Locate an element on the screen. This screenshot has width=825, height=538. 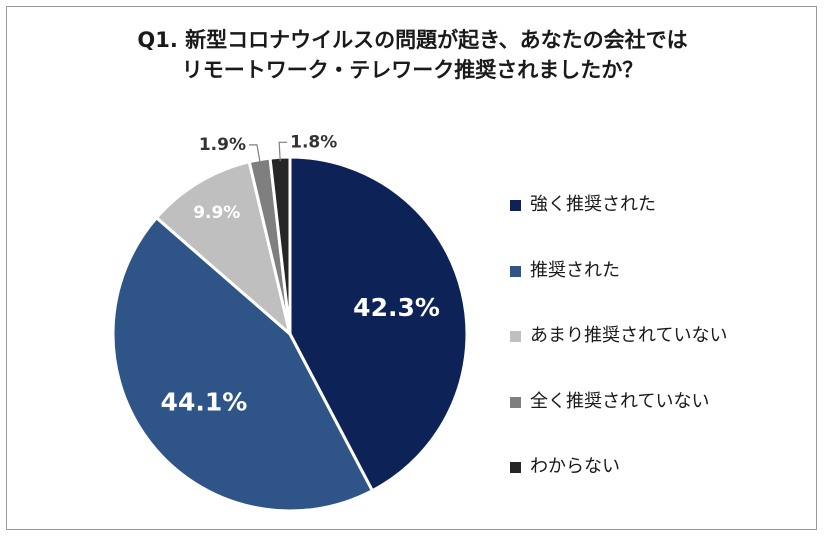
legend-label: 推奨された is located at coordinates (575, 270).